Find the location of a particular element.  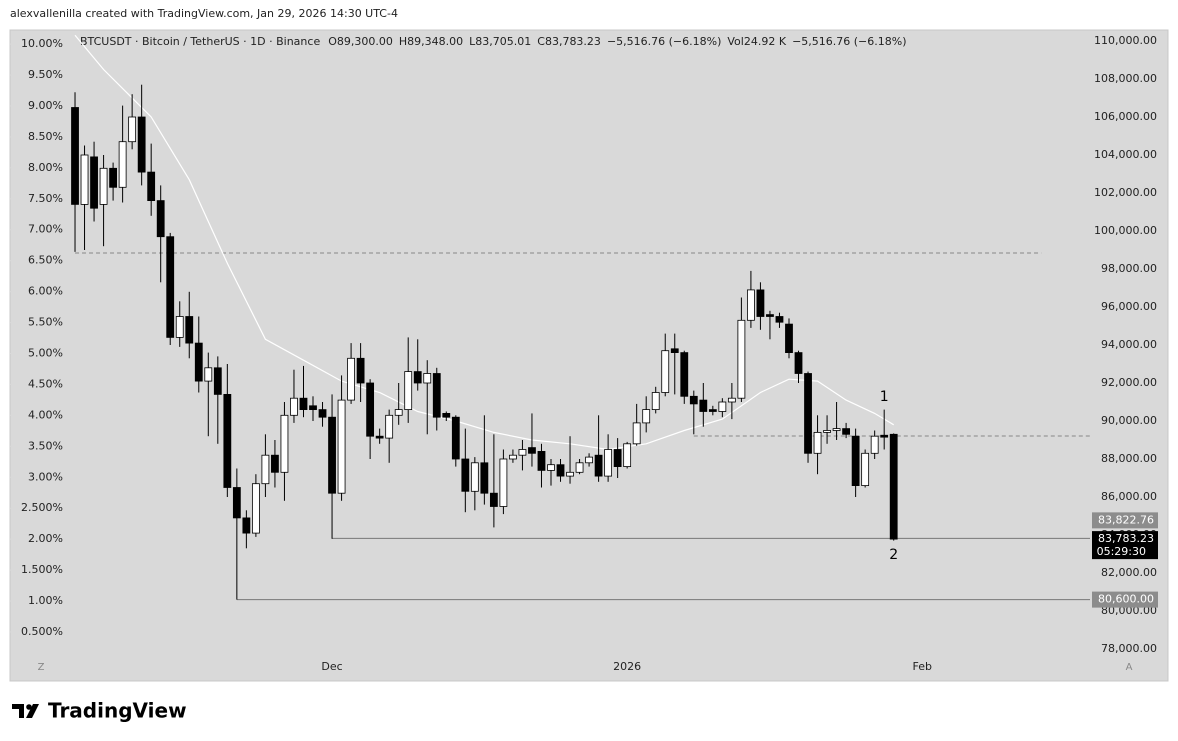

ohlc-value: H89,348.00 is located at coordinates (431, 41).